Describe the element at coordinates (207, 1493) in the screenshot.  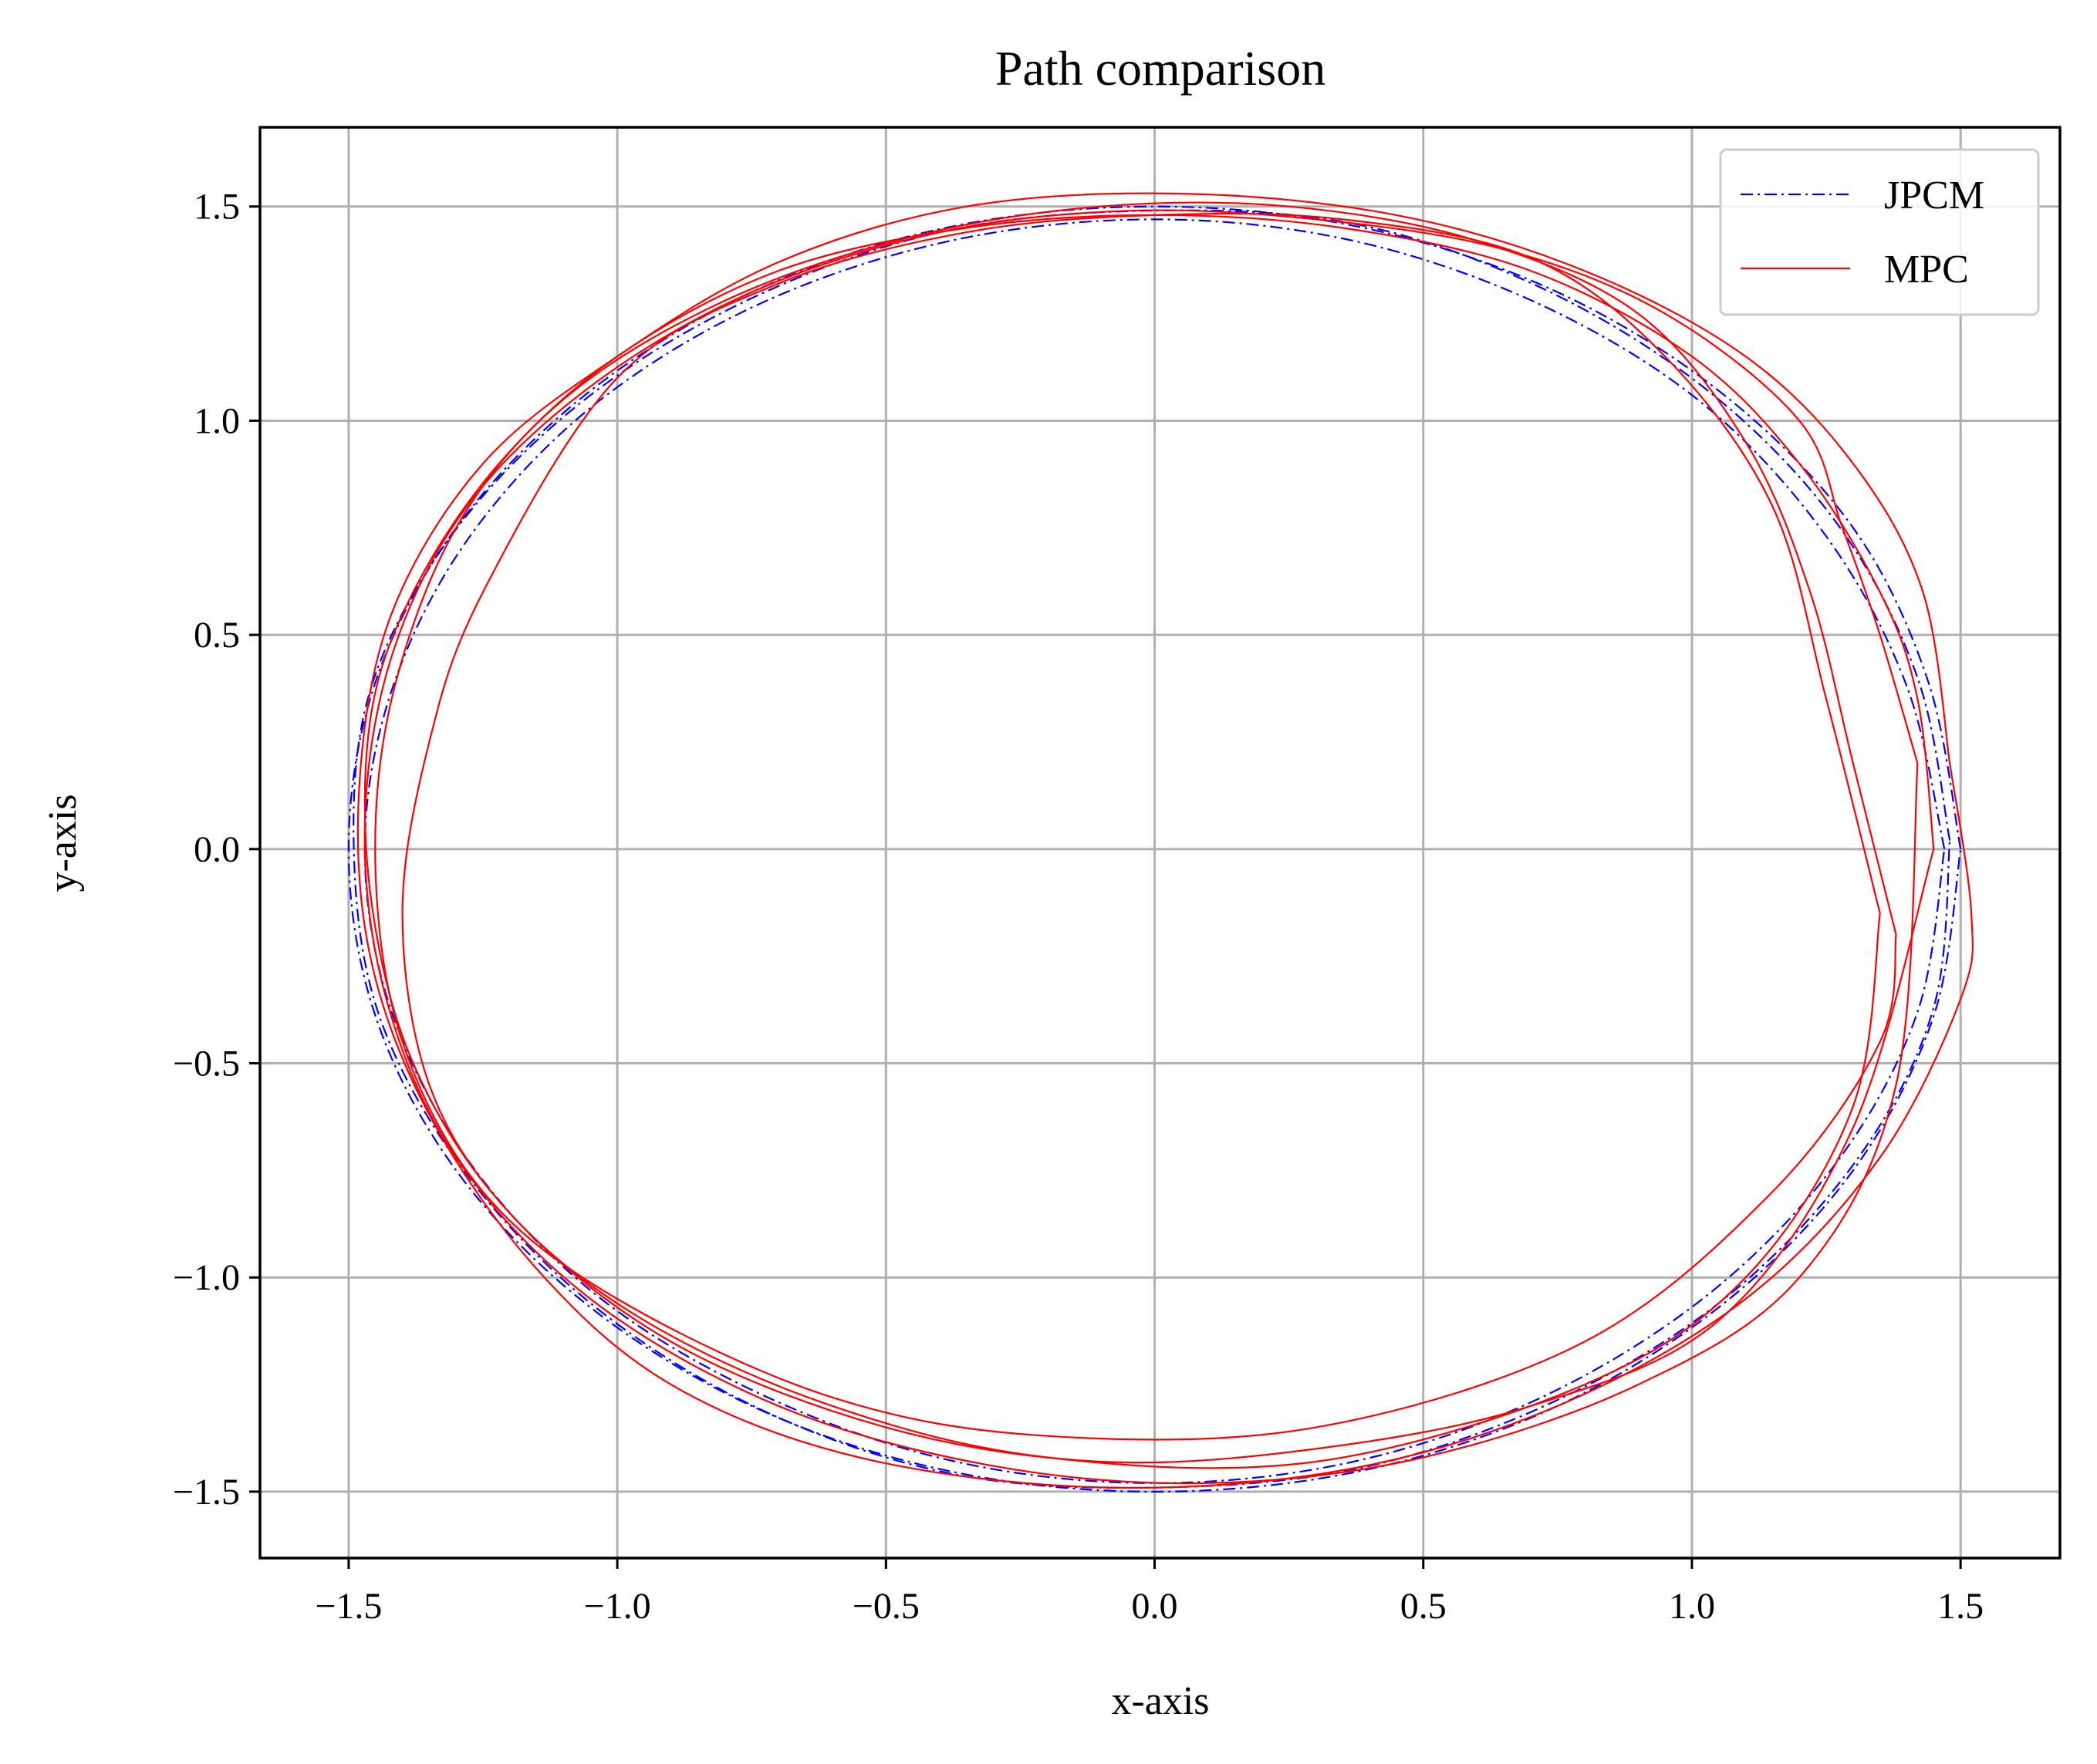
I see `y-tick-label: −1.5` at that location.